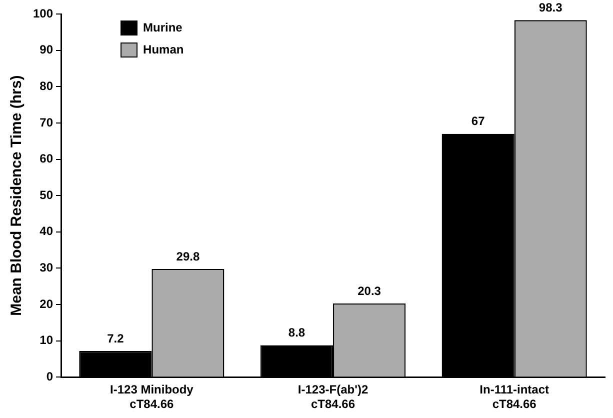 Image resolution: width=613 pixels, height=418 pixels. Describe the element at coordinates (163, 27) in the screenshot. I see `legend-label: Murine` at that location.